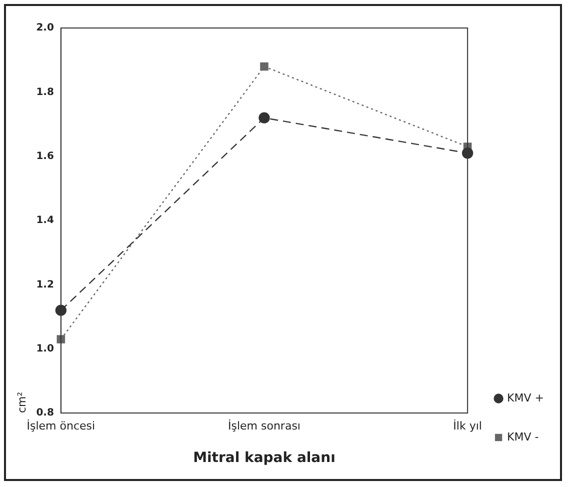 This screenshot has width=568, height=487. What do you see at coordinates (45, 156) in the screenshot?
I see `y-tick-label: 1.6` at bounding box center [45, 156].